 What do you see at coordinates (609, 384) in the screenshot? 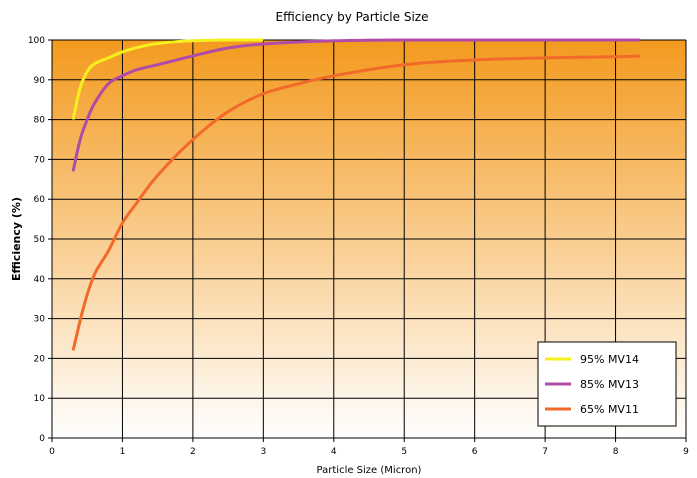
I see `legend-label: 85% MV13` at bounding box center [609, 384].